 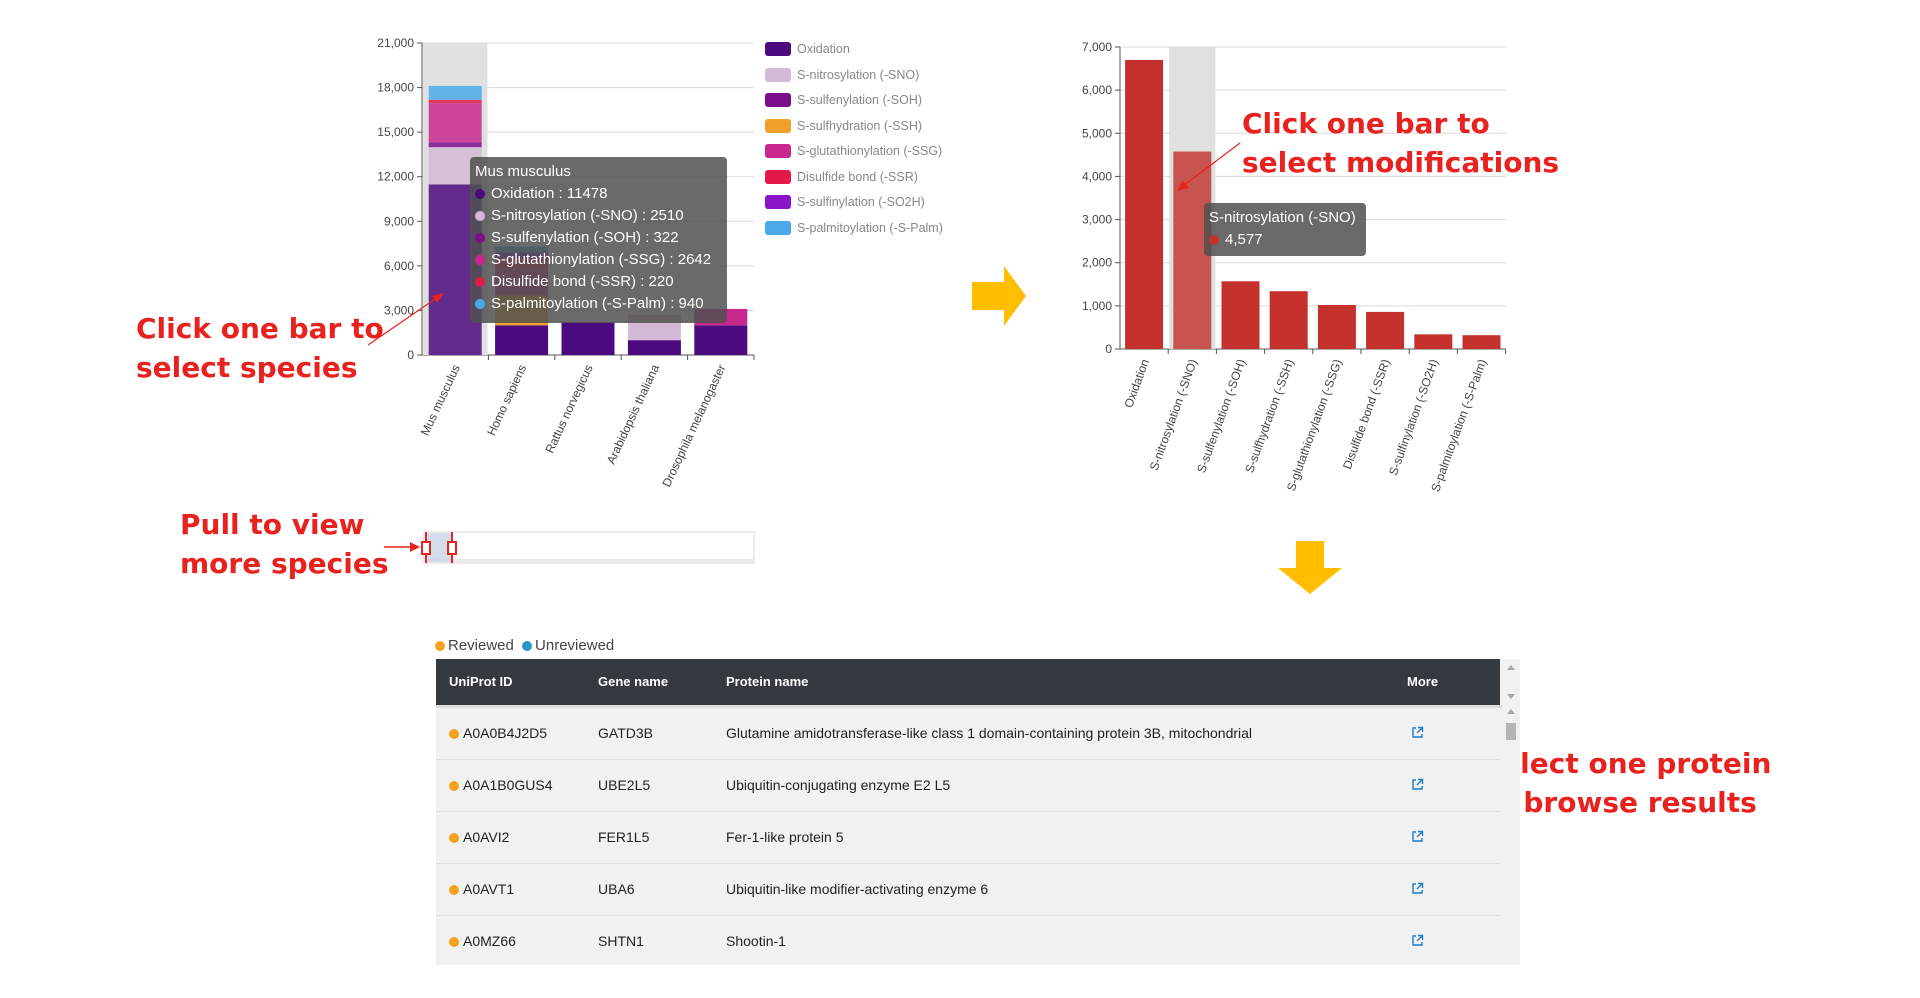 I want to click on legend-item: Oxidation, so click(x=807, y=49).